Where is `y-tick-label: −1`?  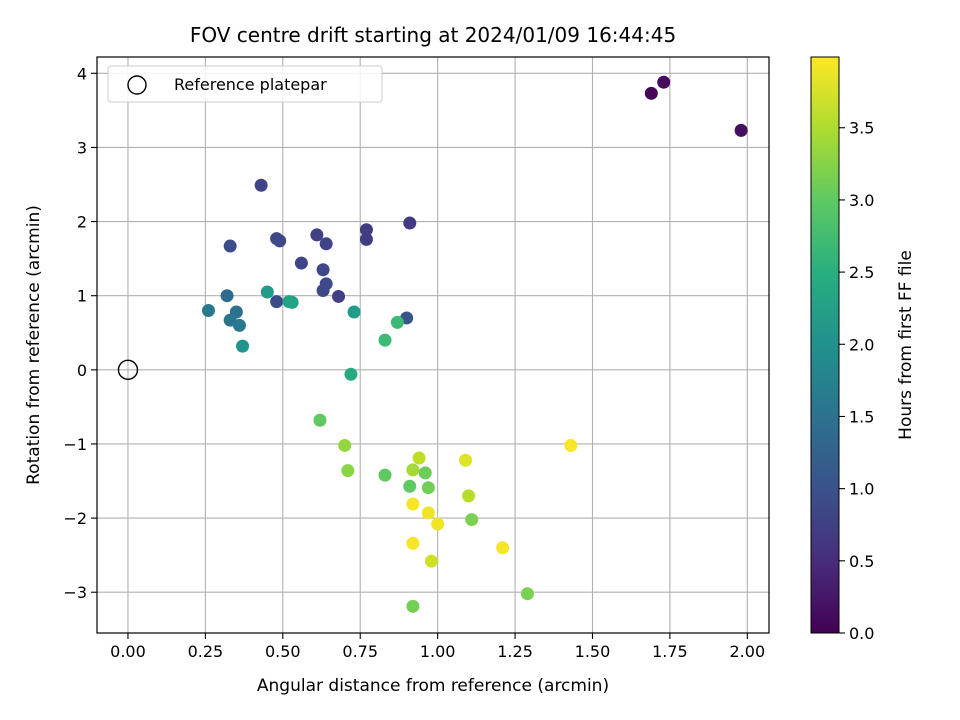 y-tick-label: −1 is located at coordinates (75, 444).